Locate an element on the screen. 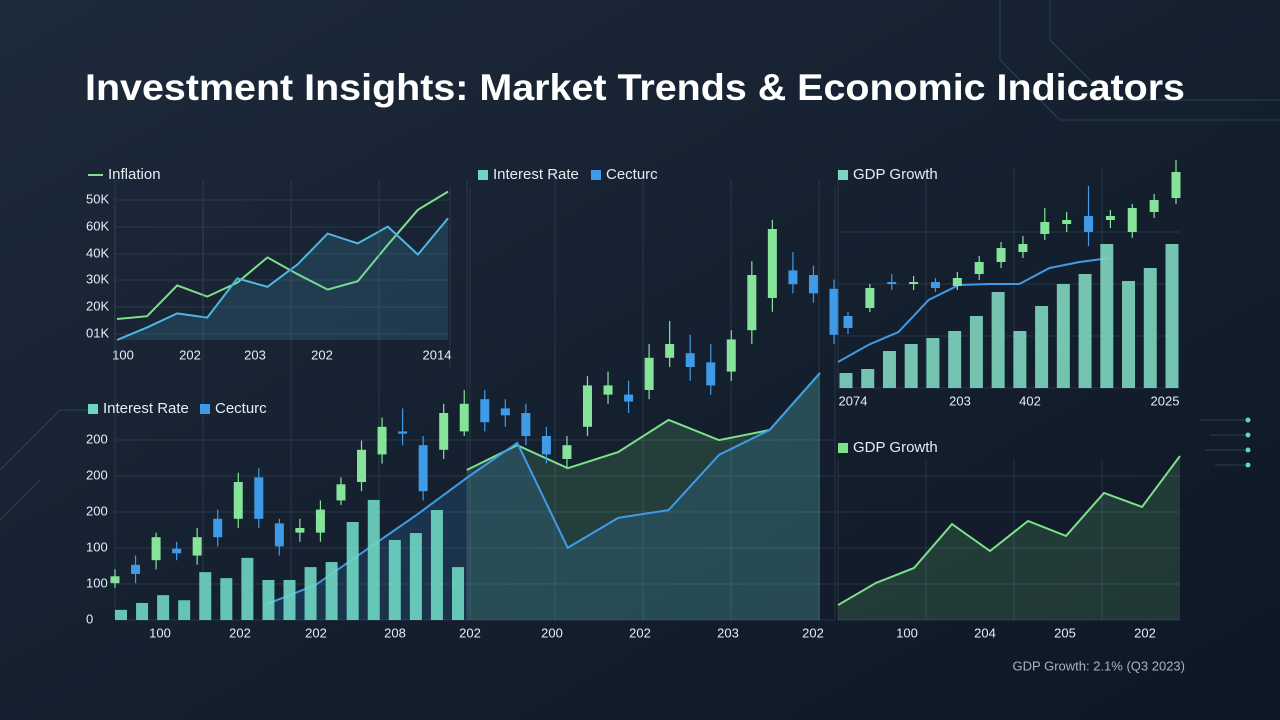  legend-label: Inflation is located at coordinates (134, 174).